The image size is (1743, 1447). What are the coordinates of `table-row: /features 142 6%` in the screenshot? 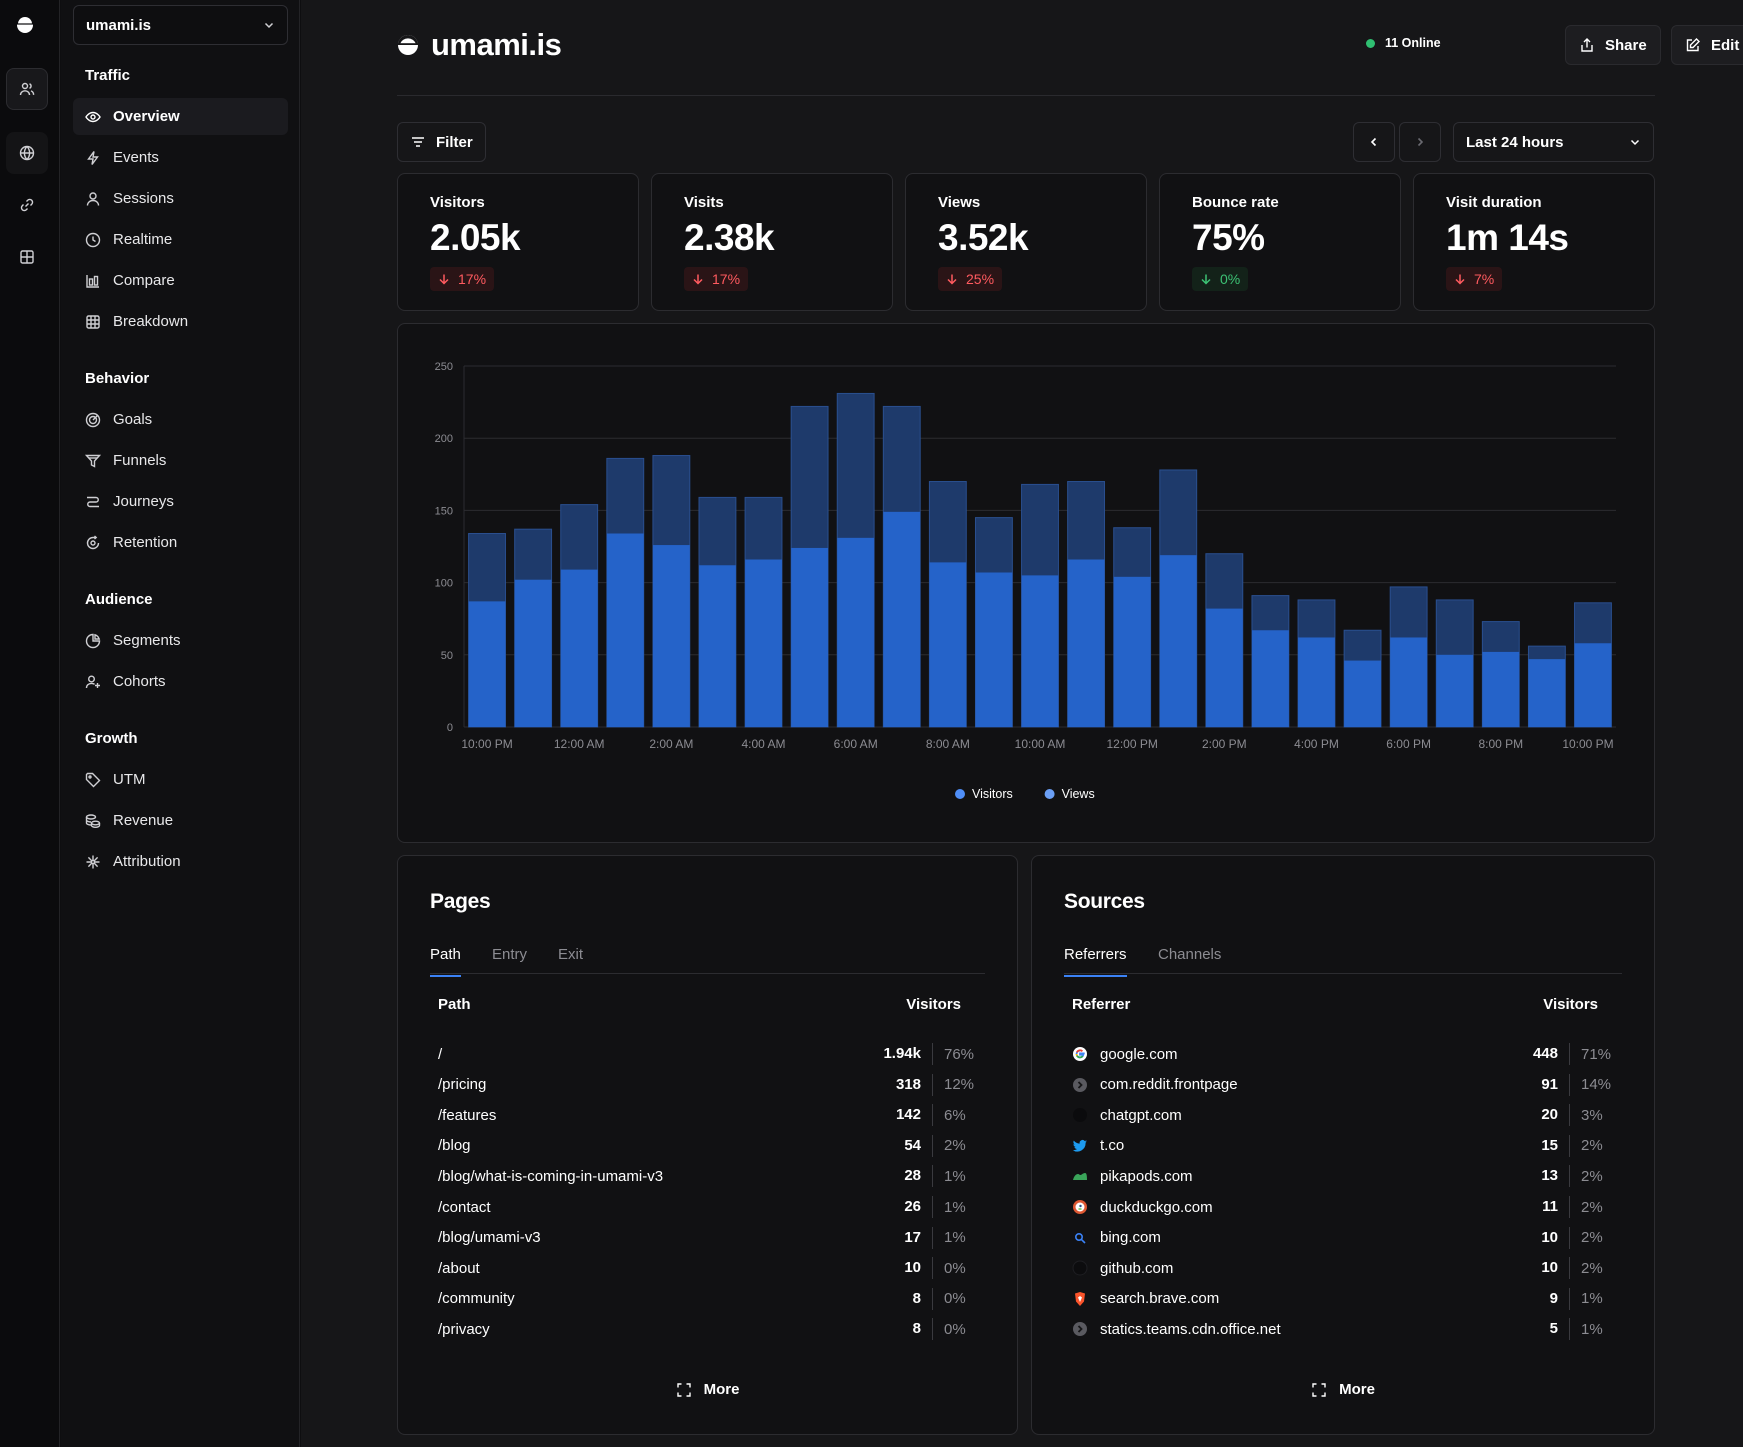 It's located at (707, 1115).